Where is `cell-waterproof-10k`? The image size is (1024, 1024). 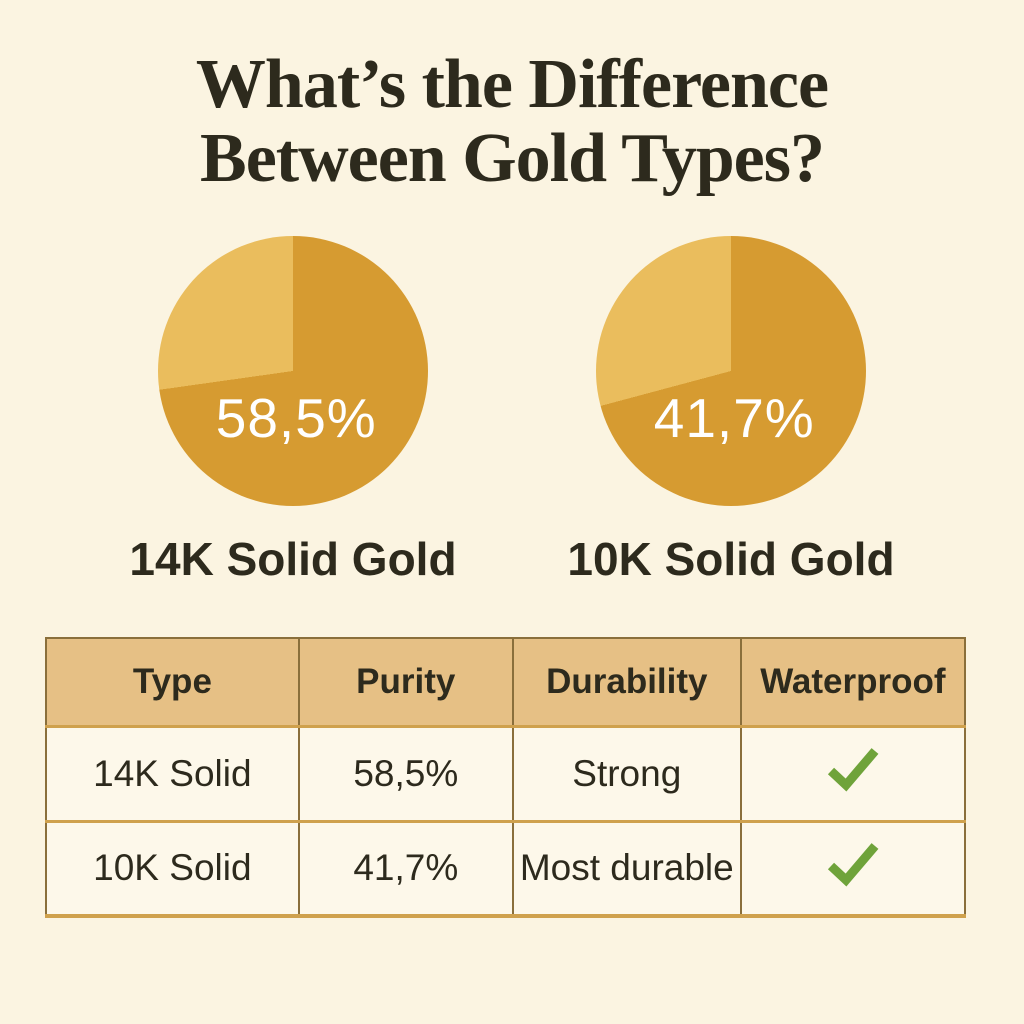
cell-waterproof-10k is located at coordinates (853, 869).